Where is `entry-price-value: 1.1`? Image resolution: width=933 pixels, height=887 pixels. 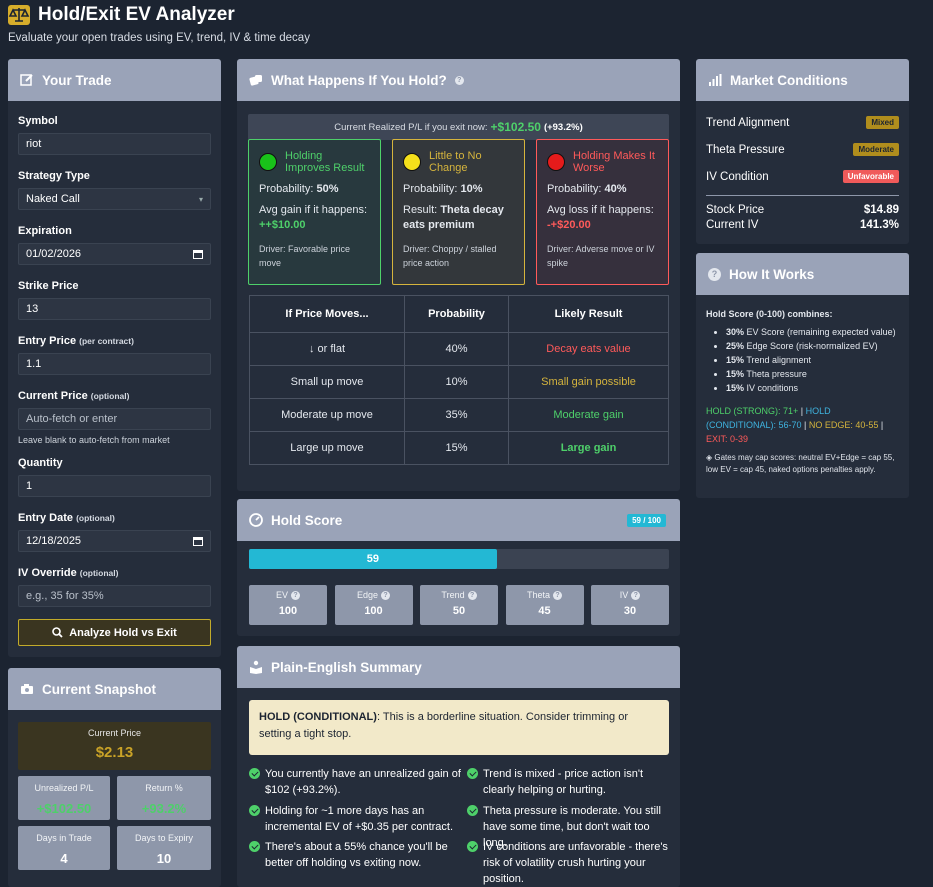
entry-price-value: 1.1 is located at coordinates (34, 364).